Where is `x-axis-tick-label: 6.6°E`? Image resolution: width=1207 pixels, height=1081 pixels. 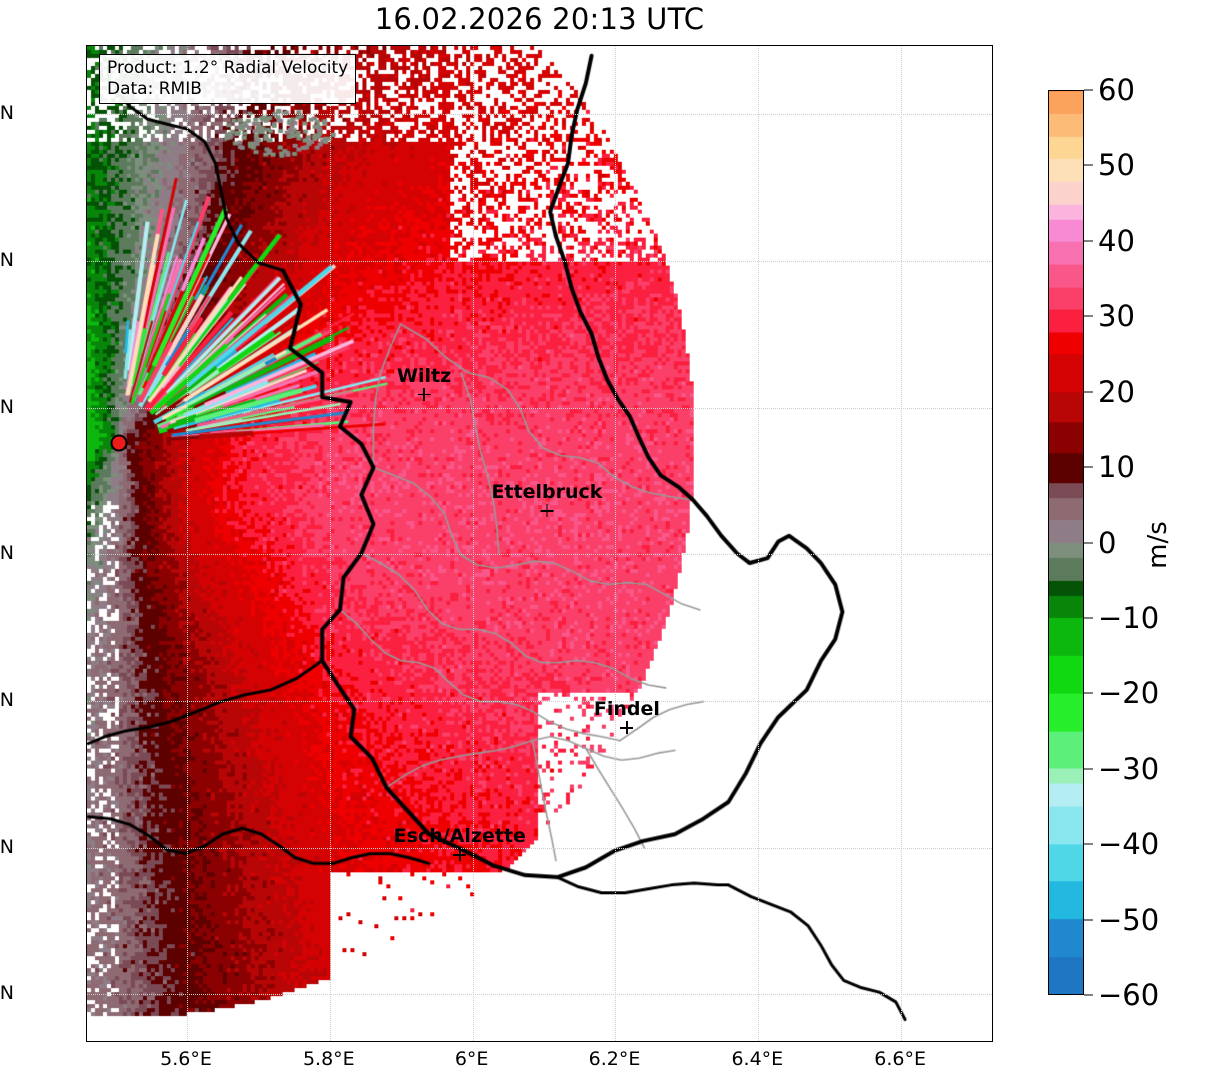 x-axis-tick-label: 6.6°E is located at coordinates (900, 1059).